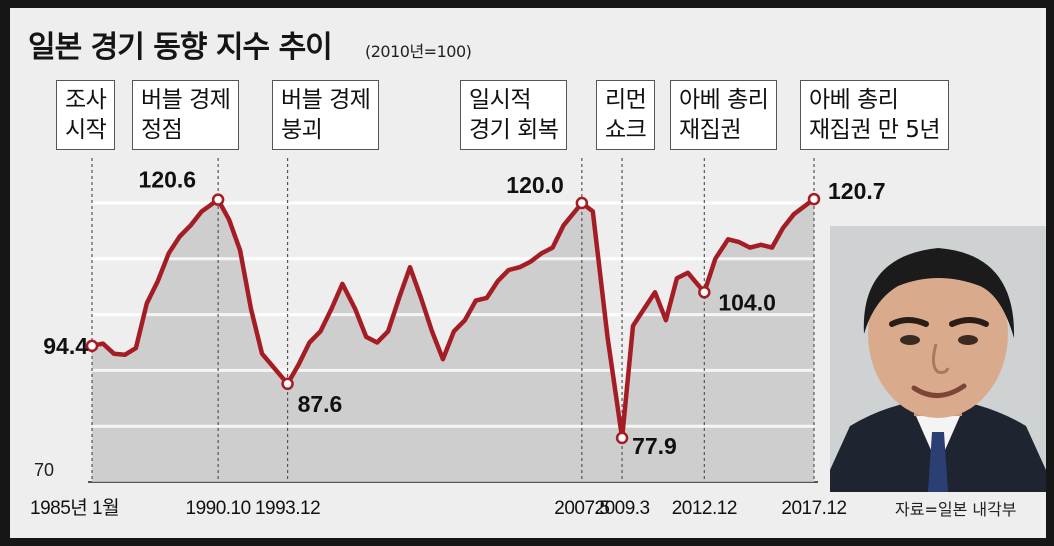 This screenshot has width=1054, height=546. What do you see at coordinates (581, 508) in the screenshot?
I see `x-tick-label: 2007.5` at bounding box center [581, 508].